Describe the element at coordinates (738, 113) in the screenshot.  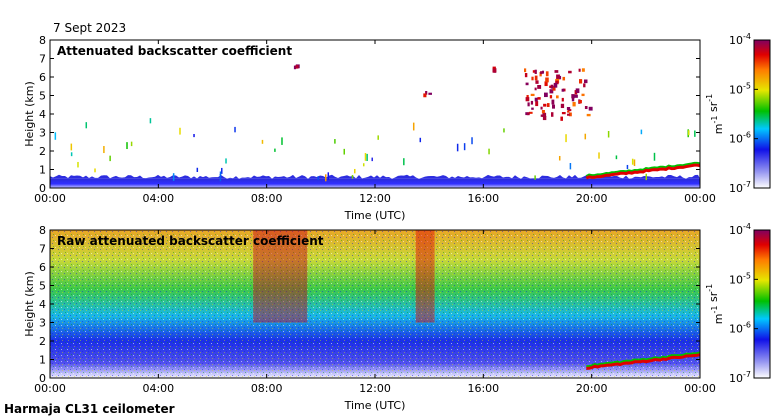
I see `colorbar: 10⁻⁷ 10⁻⁶ 10⁻⁵ 10⁻⁴ m-1 sr-1` at that location.